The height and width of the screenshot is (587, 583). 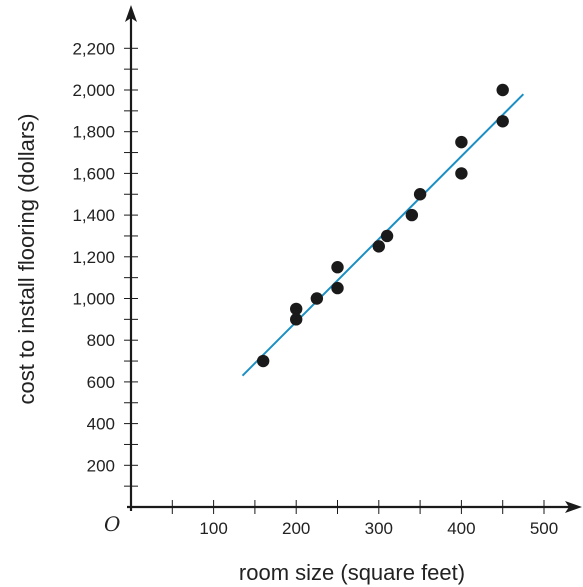 What do you see at coordinates (93, 299) in the screenshot?
I see `y-tick-label: 1,000` at bounding box center [93, 299].